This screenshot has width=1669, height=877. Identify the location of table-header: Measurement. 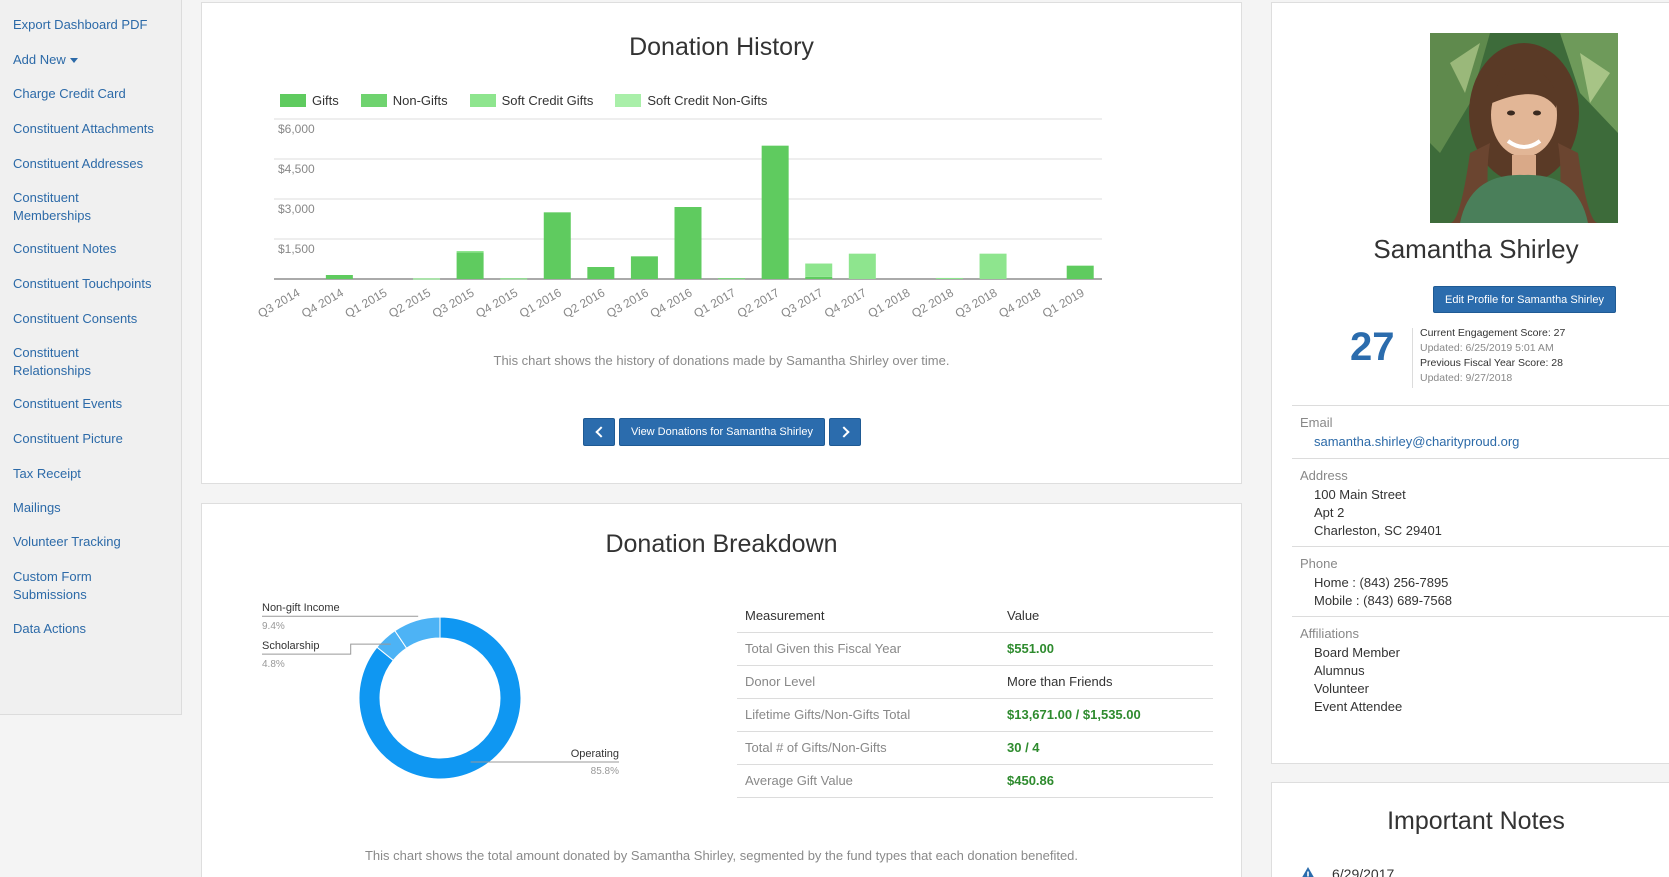
(868, 616).